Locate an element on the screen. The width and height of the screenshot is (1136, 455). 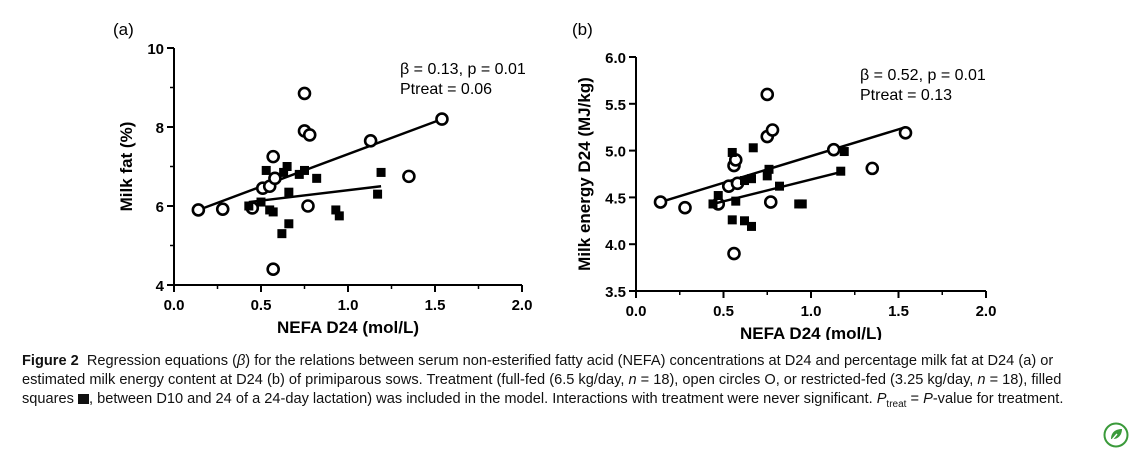
stats-annotation: β = 0.52, p = 0.01 is located at coordinates (923, 75).